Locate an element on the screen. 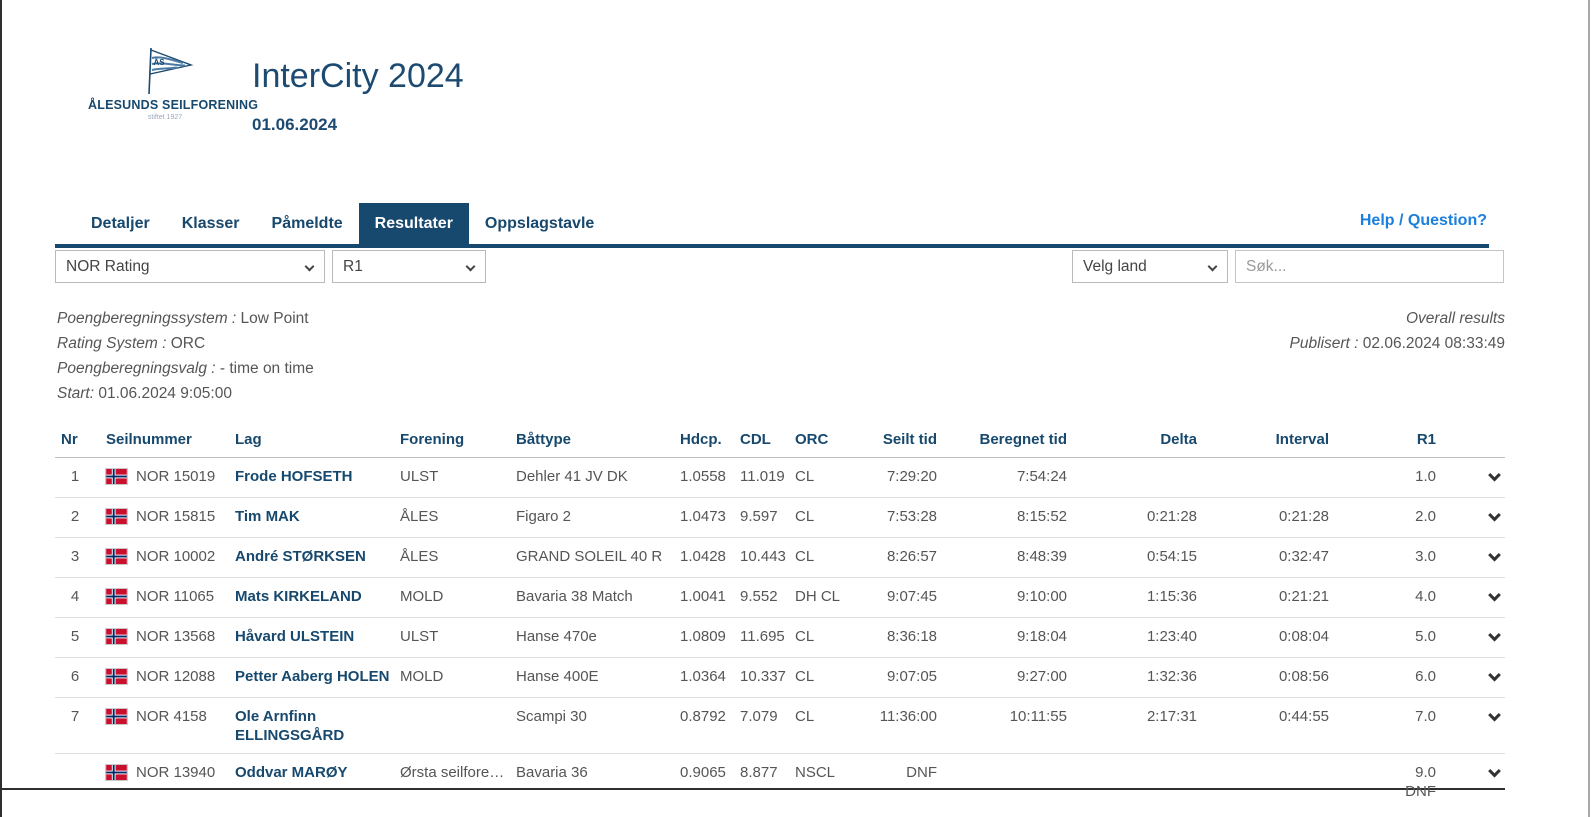  class-select-control: NOR Rating is located at coordinates (190, 266).